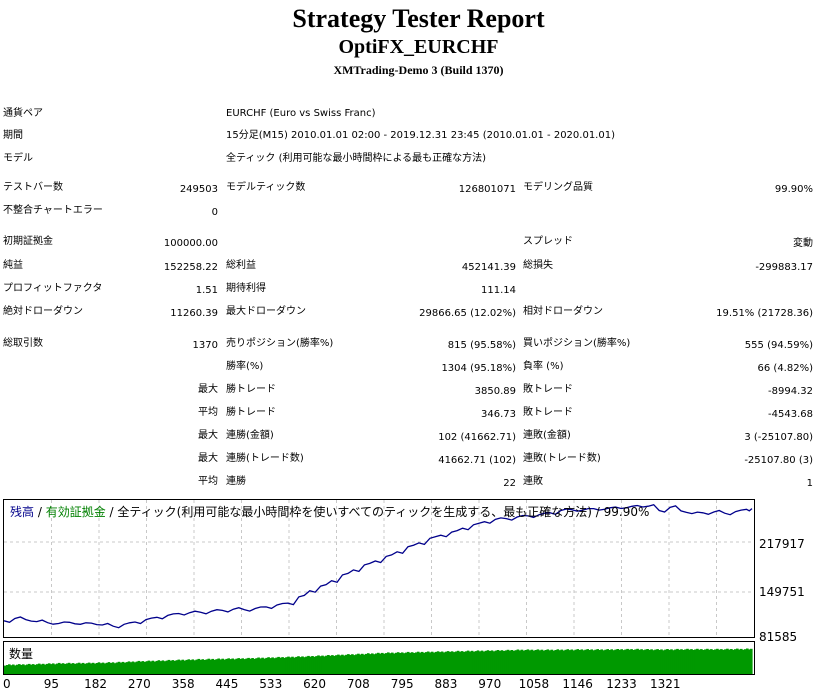 This screenshot has height=697, width=837. Describe the element at coordinates (543, 366) in the screenshot. I see `loss-pct-label: 負率 (%)` at that location.